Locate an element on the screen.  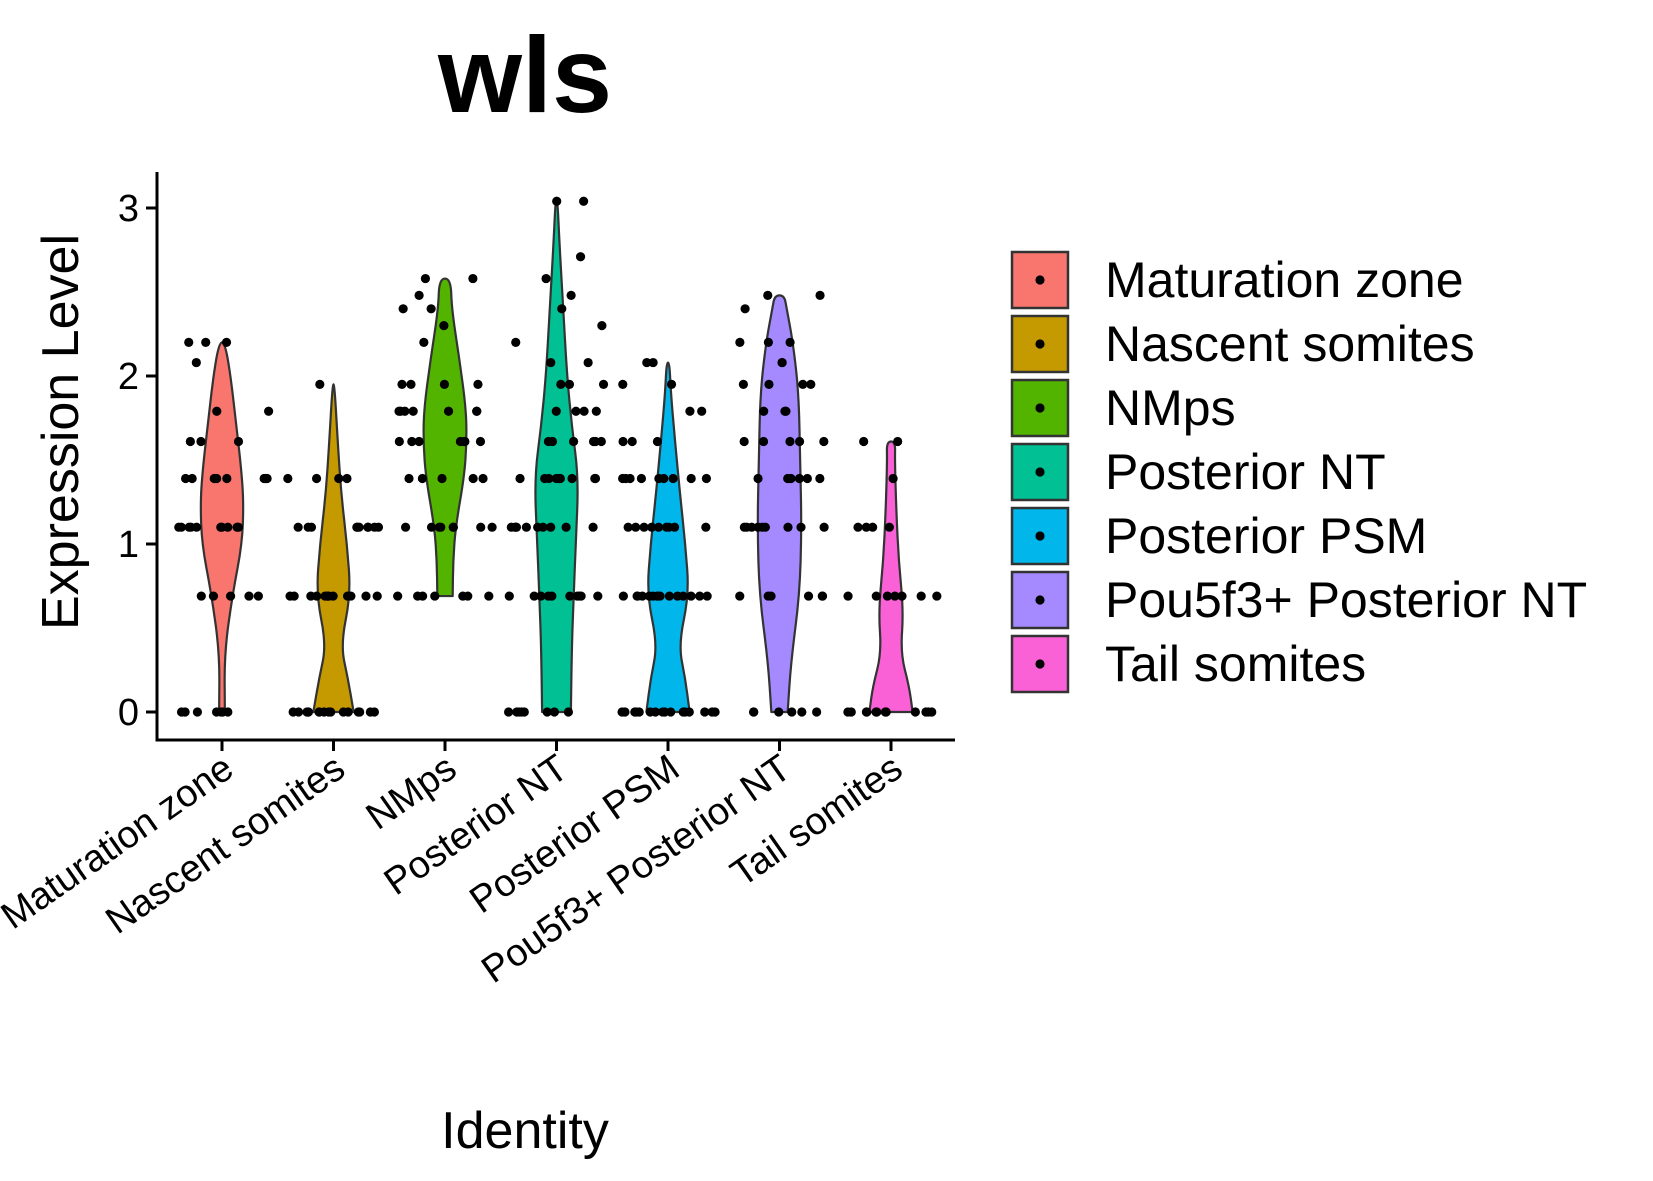
legend-label: Posterior PSM is located at coordinates (1266, 536).